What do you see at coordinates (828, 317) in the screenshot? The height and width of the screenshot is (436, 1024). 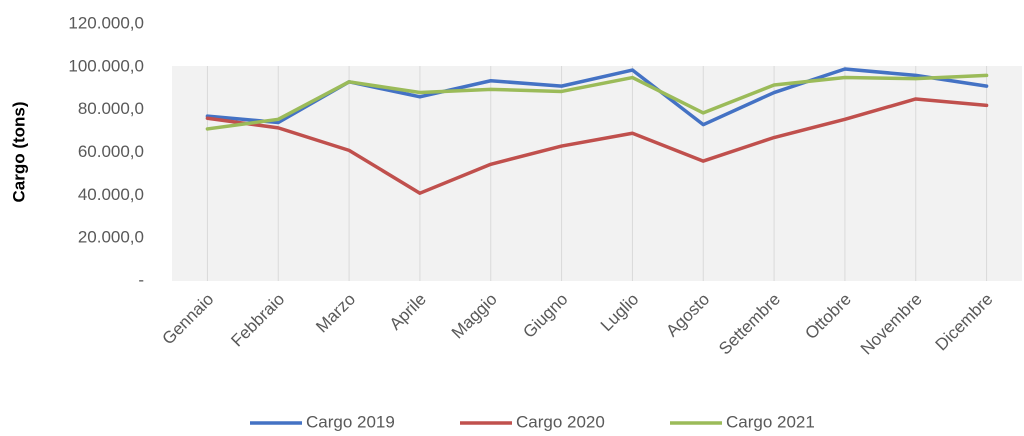 I see `x-tick-label: Ottobre` at bounding box center [828, 317].